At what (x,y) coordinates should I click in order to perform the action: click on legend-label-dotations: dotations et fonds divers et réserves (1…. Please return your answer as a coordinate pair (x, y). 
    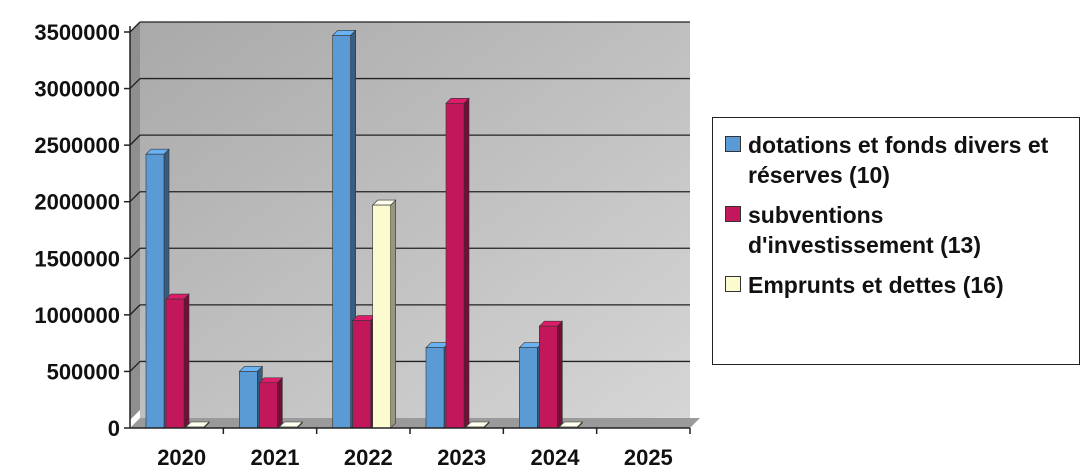
    Looking at the image, I should click on (898, 160).